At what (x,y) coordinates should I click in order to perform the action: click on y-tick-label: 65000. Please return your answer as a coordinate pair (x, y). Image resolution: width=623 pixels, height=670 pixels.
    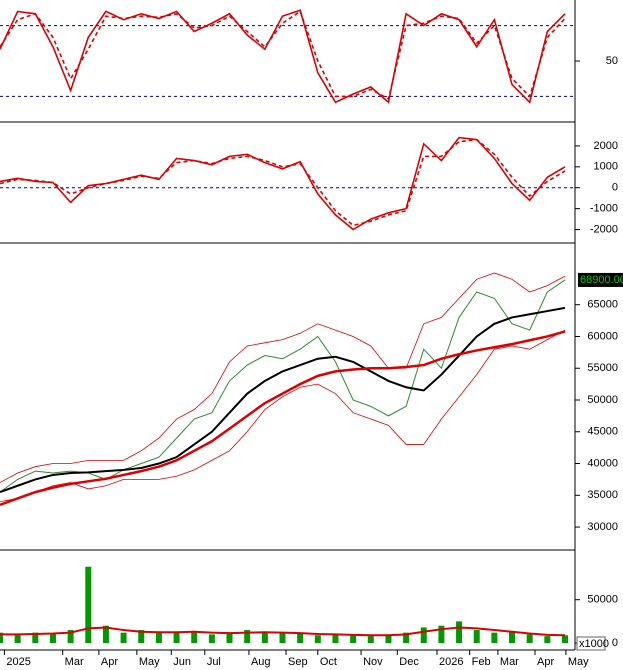
    Looking at the image, I should click on (602, 305).